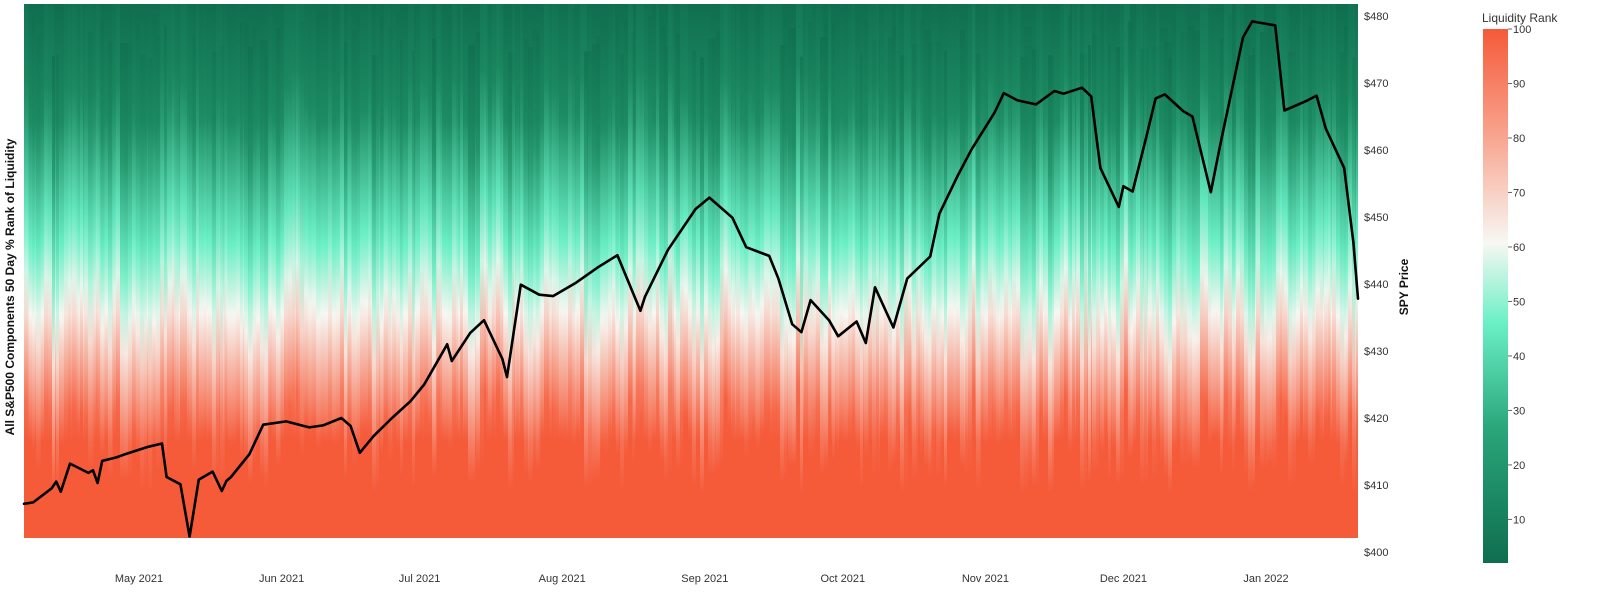  What do you see at coordinates (1376, 553) in the screenshot?
I see `y-right-tick-label: $400` at bounding box center [1376, 553].